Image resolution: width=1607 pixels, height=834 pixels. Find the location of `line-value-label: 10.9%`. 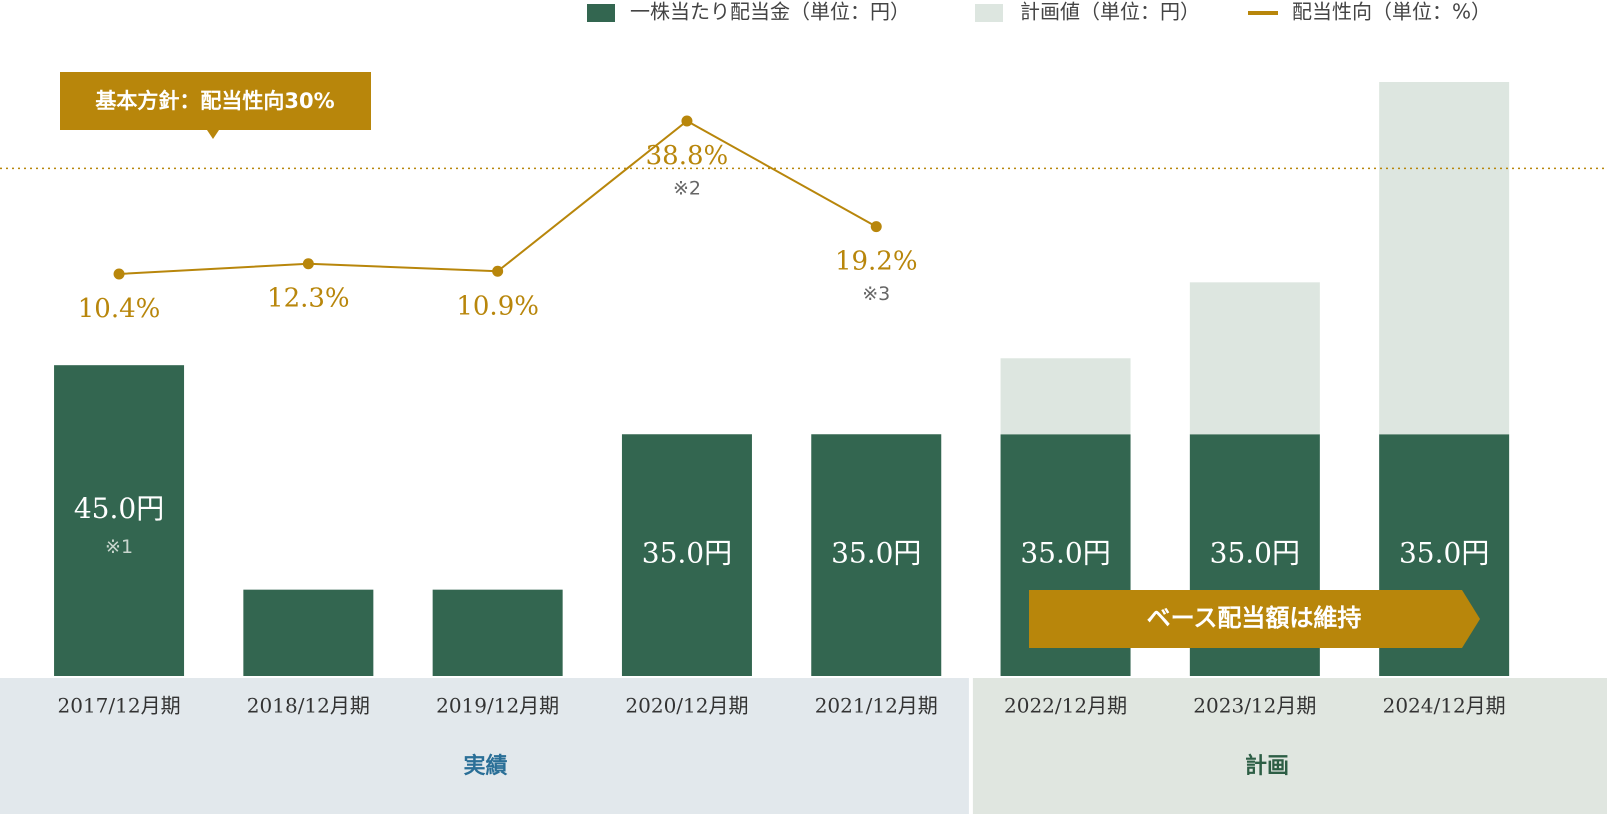

line-value-label: 10.9% is located at coordinates (497, 306).